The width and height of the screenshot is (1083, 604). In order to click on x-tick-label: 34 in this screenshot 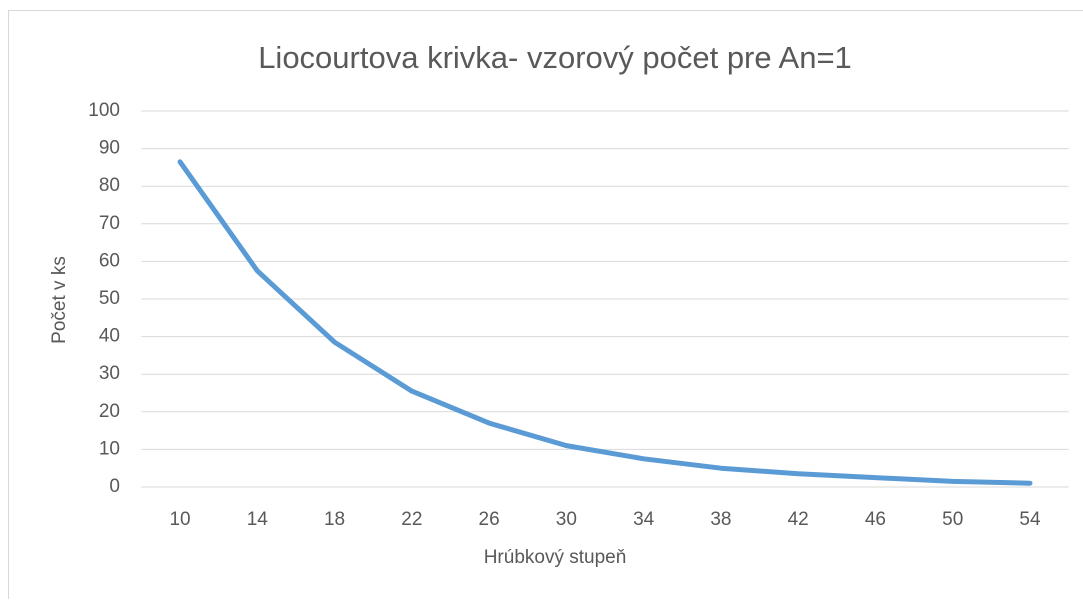, I will do `click(644, 519)`.